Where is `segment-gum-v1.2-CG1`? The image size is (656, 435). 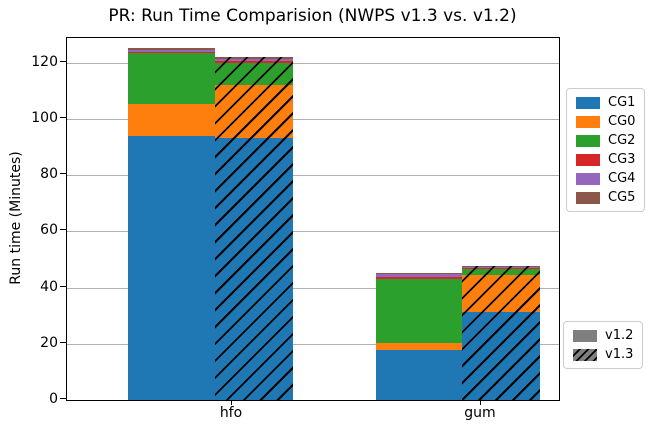
segment-gum-v1.2-CG1 is located at coordinates (419, 375).